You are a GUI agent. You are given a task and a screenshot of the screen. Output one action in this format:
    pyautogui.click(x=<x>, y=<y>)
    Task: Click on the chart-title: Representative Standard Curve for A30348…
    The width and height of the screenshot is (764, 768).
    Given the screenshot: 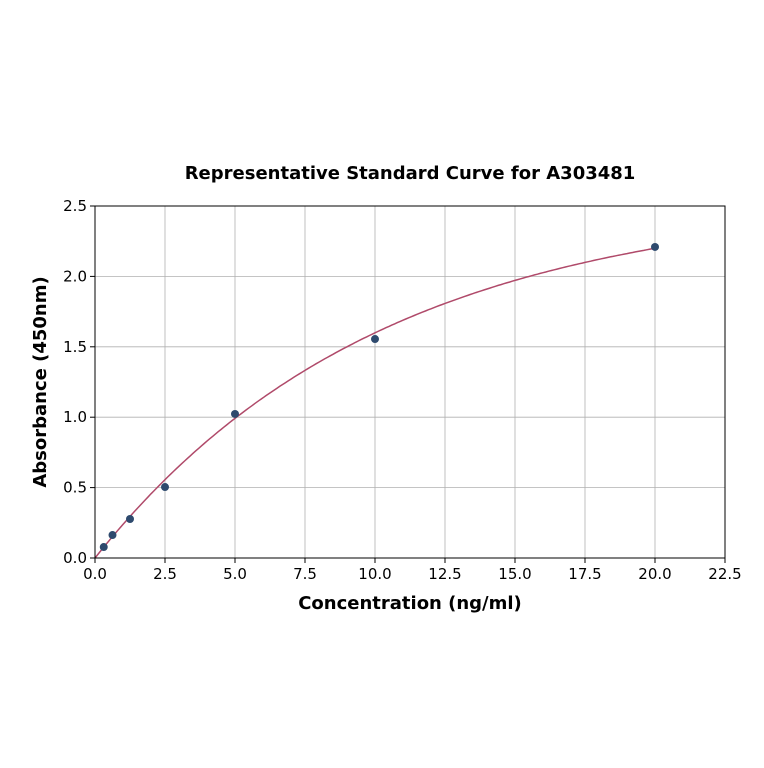 What is the action you would take?
    pyautogui.click(x=410, y=173)
    